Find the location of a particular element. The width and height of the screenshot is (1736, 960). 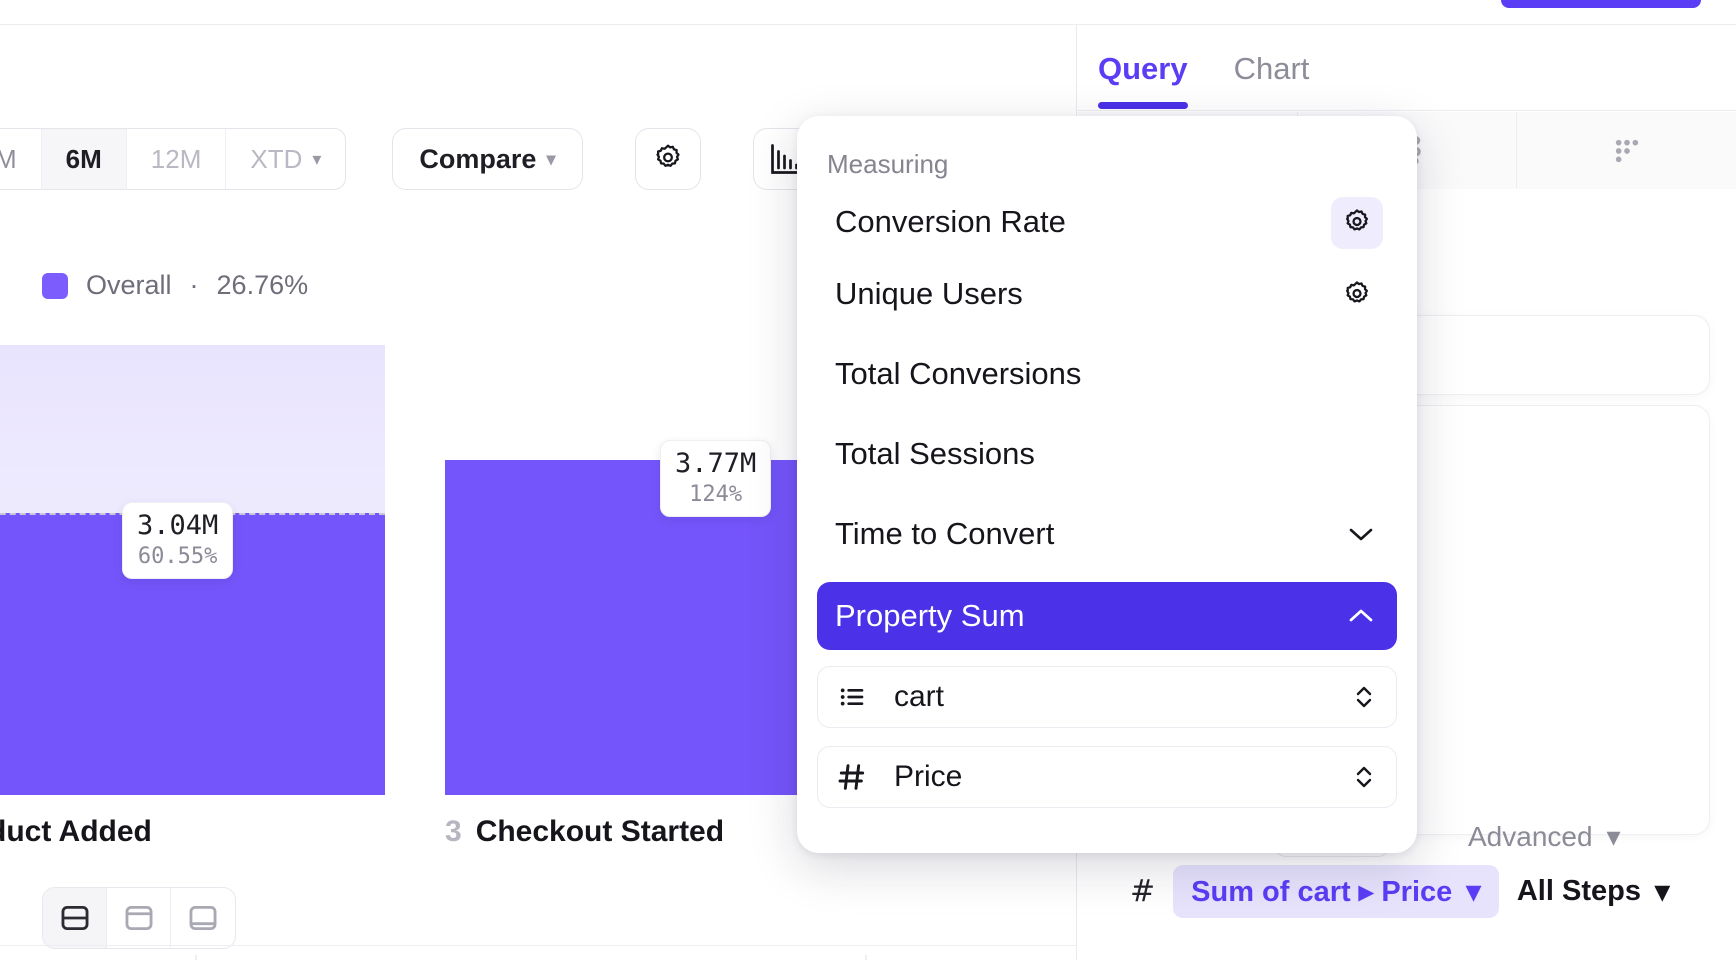

primary-action-button is located at coordinates (1601, 4).